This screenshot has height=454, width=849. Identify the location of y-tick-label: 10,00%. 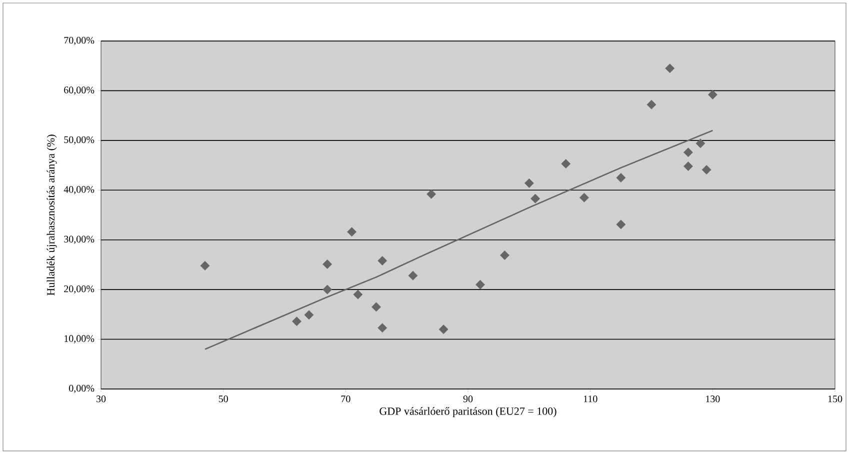
(79, 339).